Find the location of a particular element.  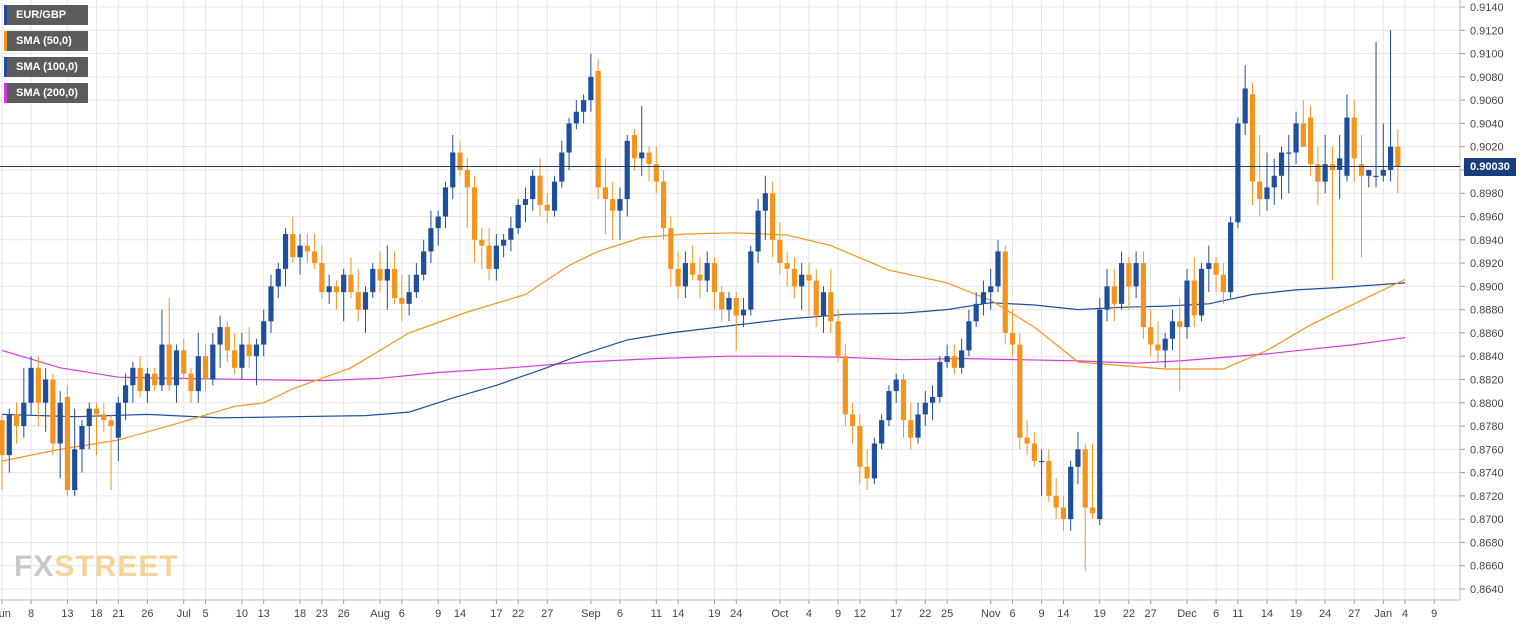

x-tick-label: 11 is located at coordinates (1237, 614).